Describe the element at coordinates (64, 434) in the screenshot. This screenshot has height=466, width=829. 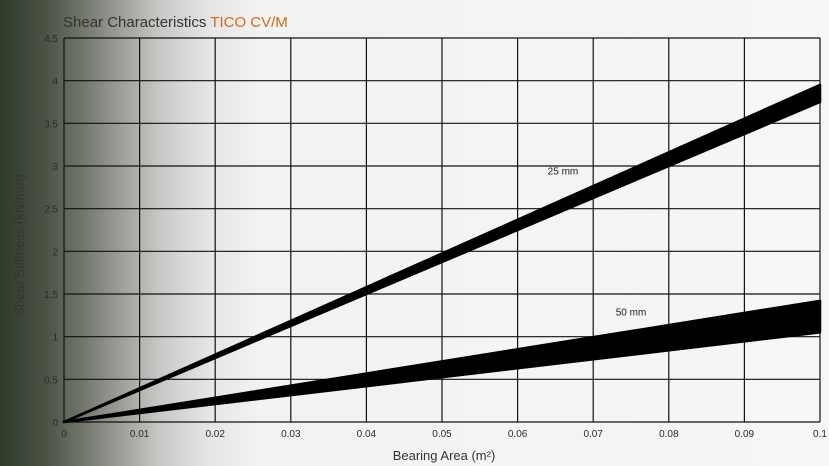
I see `x-tick-label: 0` at that location.